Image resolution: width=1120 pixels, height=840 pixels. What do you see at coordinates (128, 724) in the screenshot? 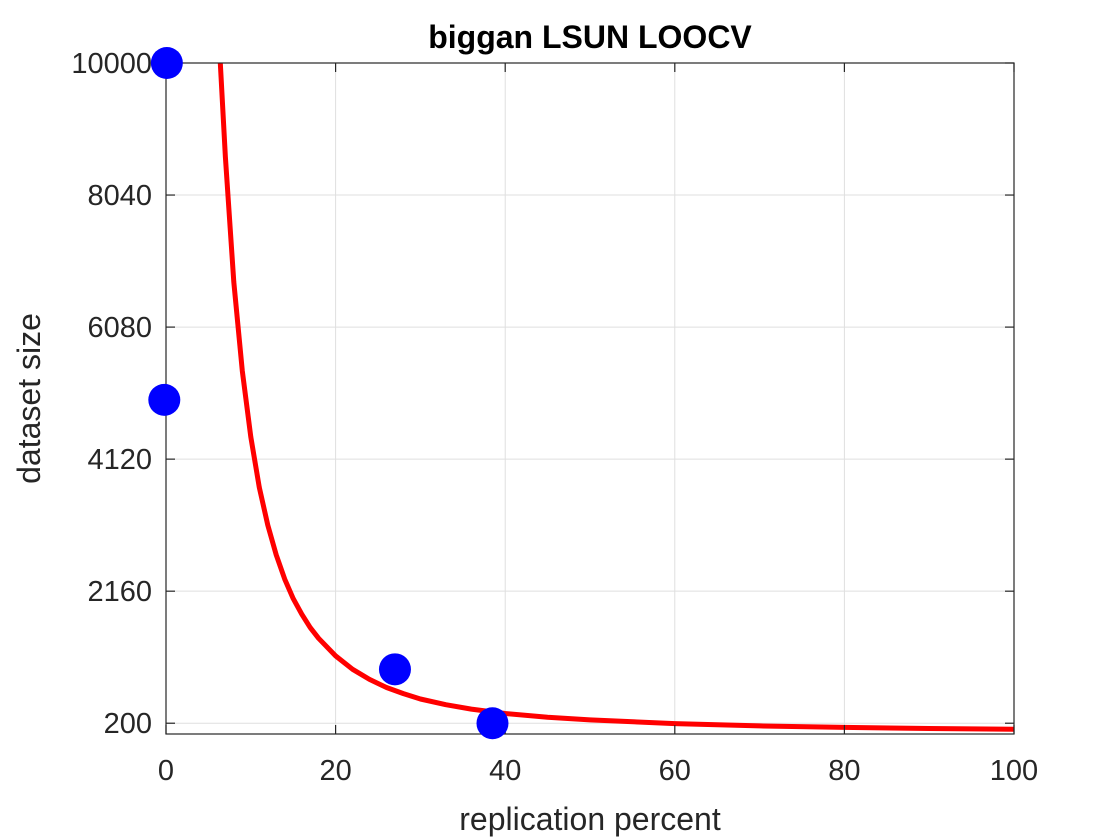
I see `y-tick-label: 200` at bounding box center [128, 724].